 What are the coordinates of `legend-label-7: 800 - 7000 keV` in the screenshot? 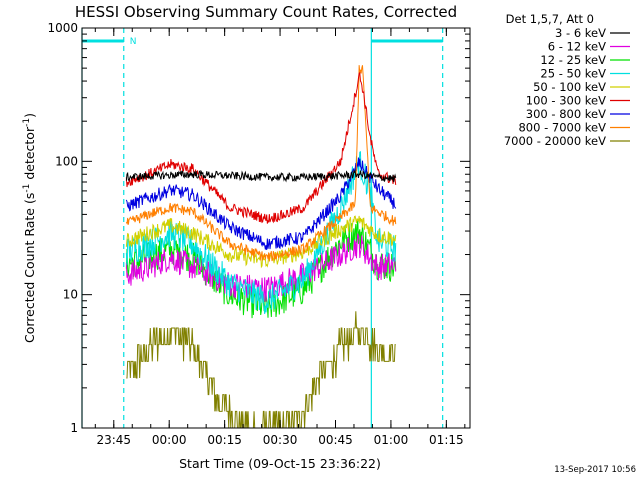 It's located at (562, 128).